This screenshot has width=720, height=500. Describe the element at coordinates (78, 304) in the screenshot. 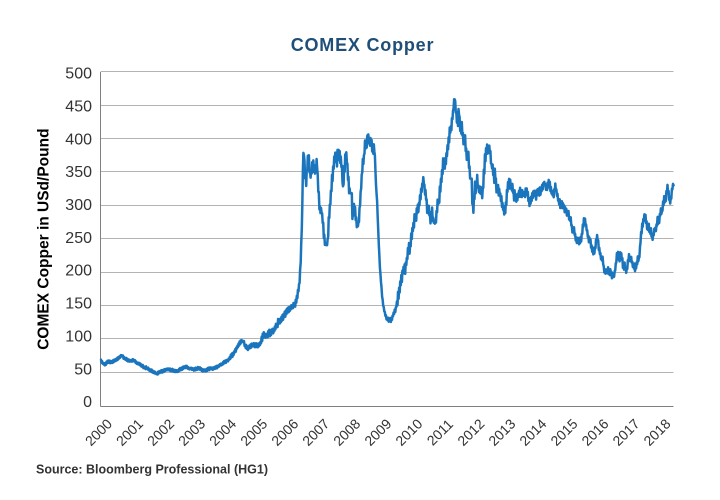

I see `svg-text: 150` at that location.